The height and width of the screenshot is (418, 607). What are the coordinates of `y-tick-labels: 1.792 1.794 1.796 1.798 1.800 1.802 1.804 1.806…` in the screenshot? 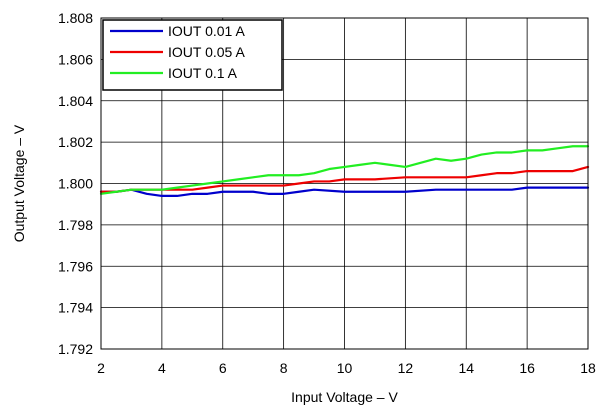 It's located at (75, 183).